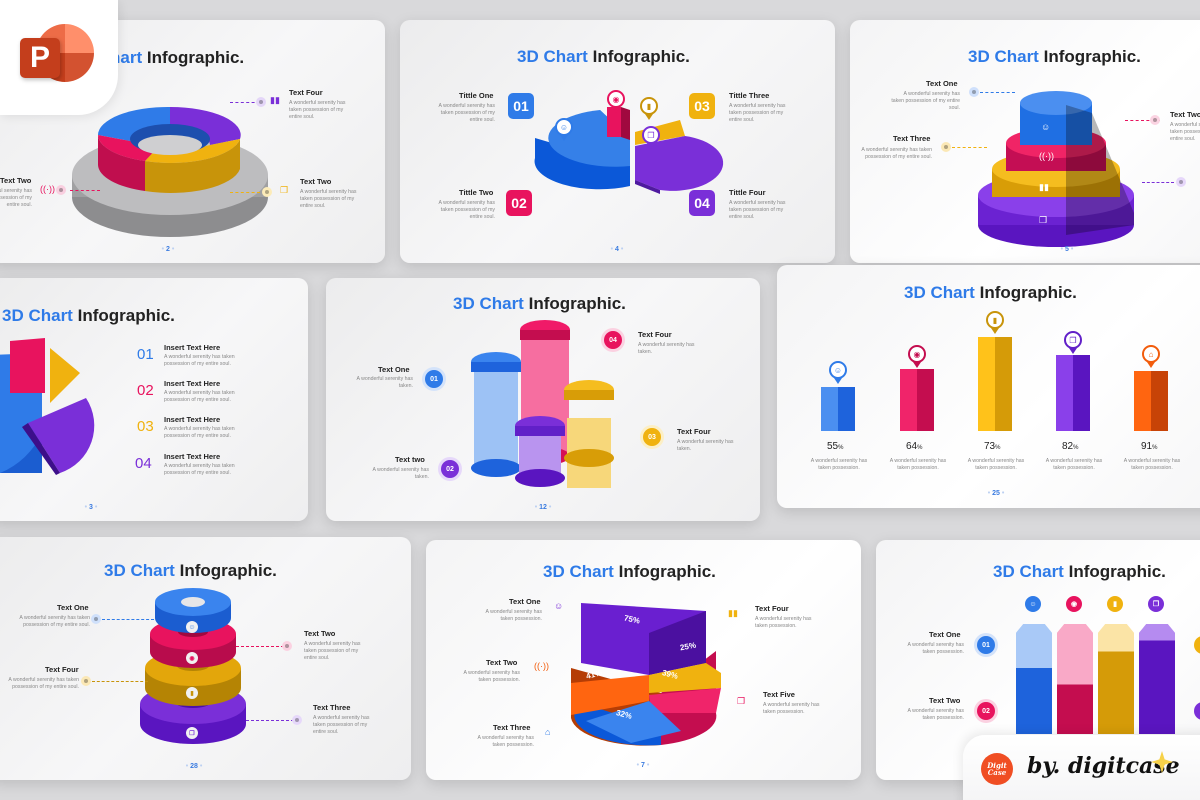 Image resolution: width=1200 pixels, height=800 pixels. I want to click on label-text-five: Text Five, so click(779, 694).